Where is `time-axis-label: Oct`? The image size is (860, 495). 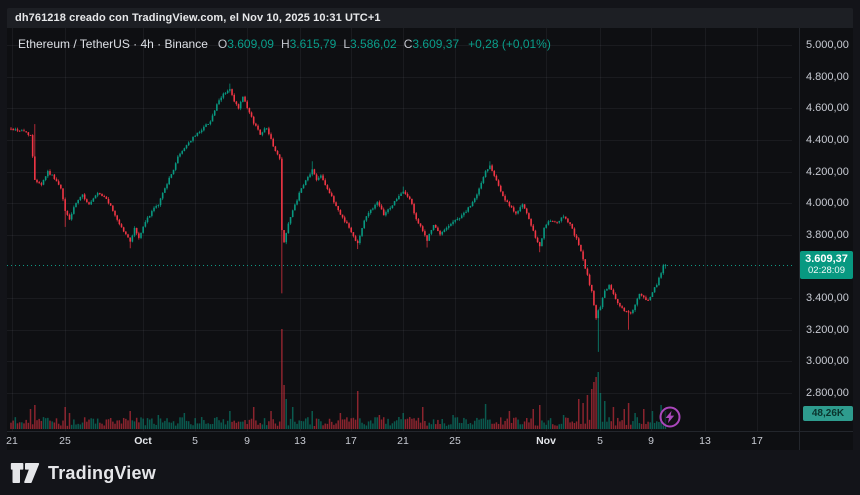 time-axis-label: Oct is located at coordinates (143, 441).